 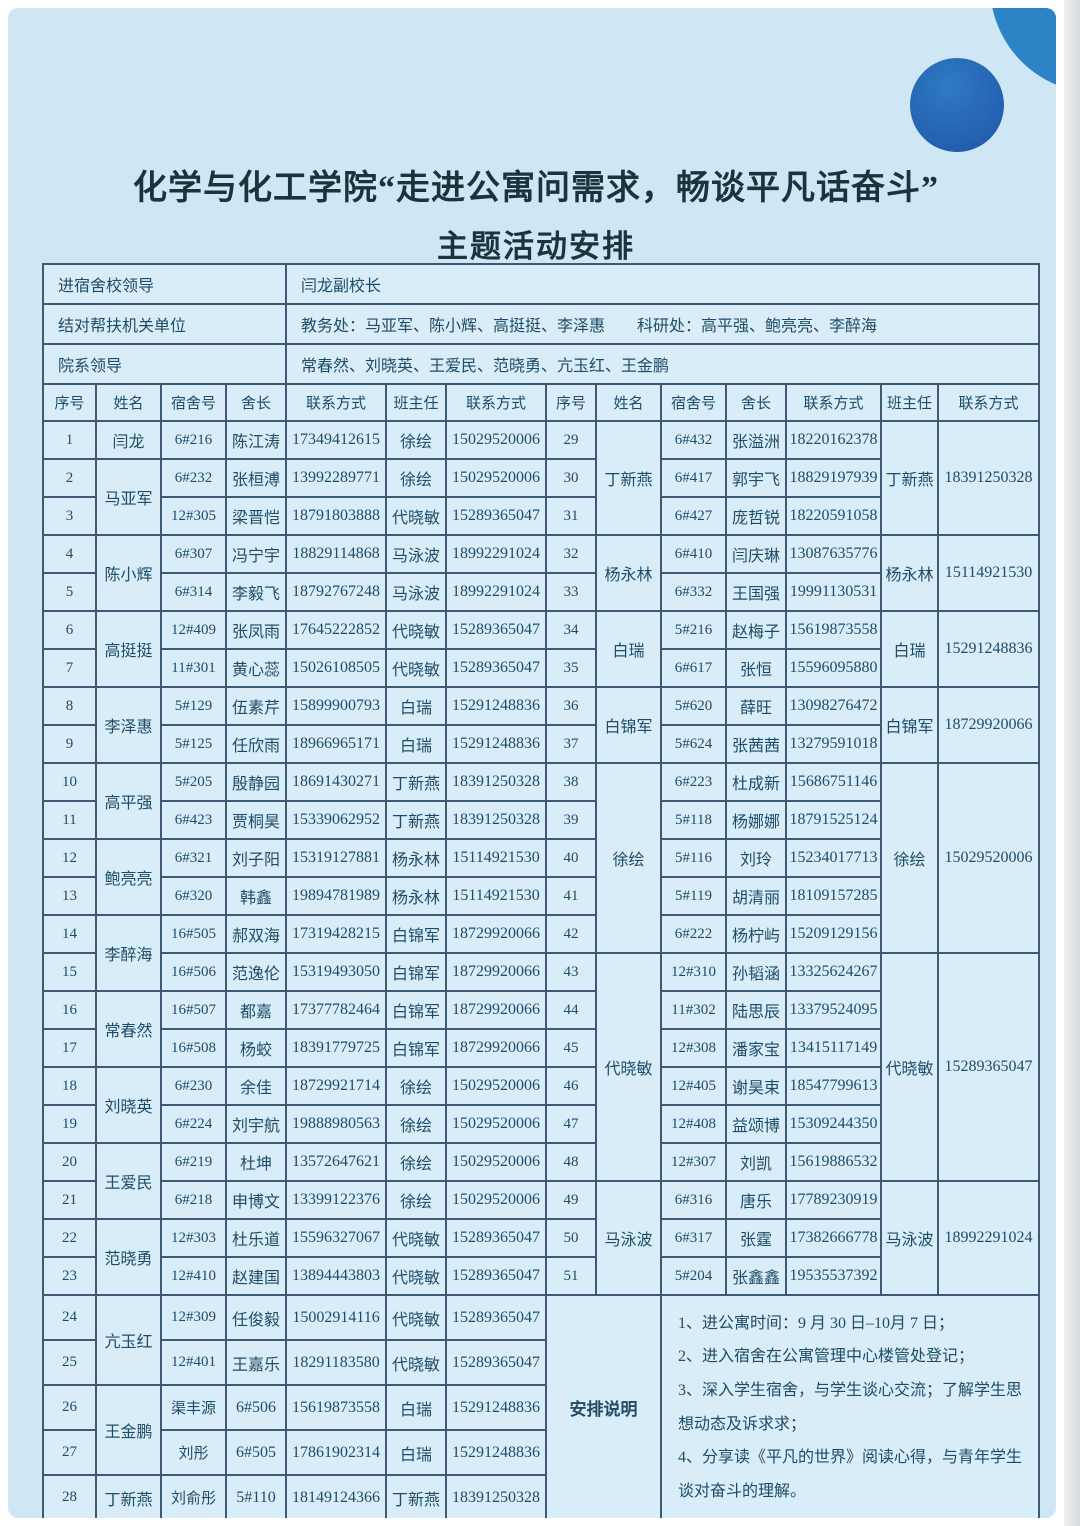 I want to click on leader-phone-cell: 15002914116, so click(x=336, y=1317).